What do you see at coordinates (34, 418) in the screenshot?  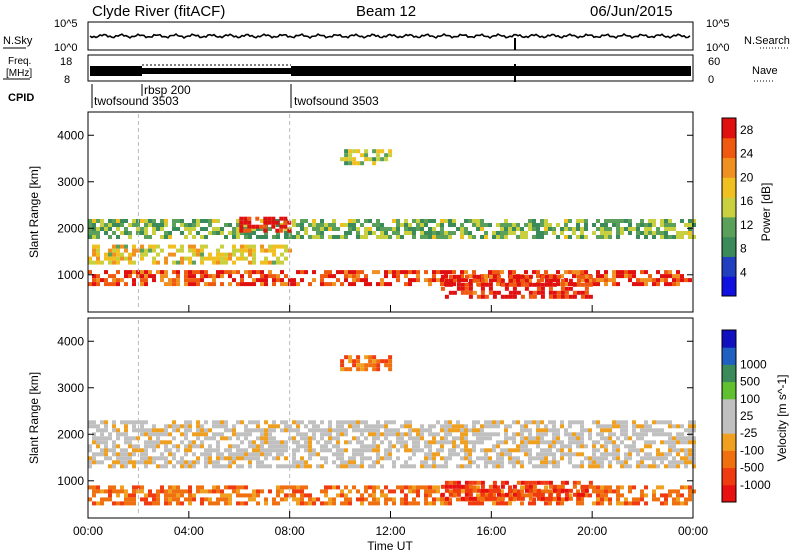 I see `velocity-ylabel: Slant Range [km]` at bounding box center [34, 418].